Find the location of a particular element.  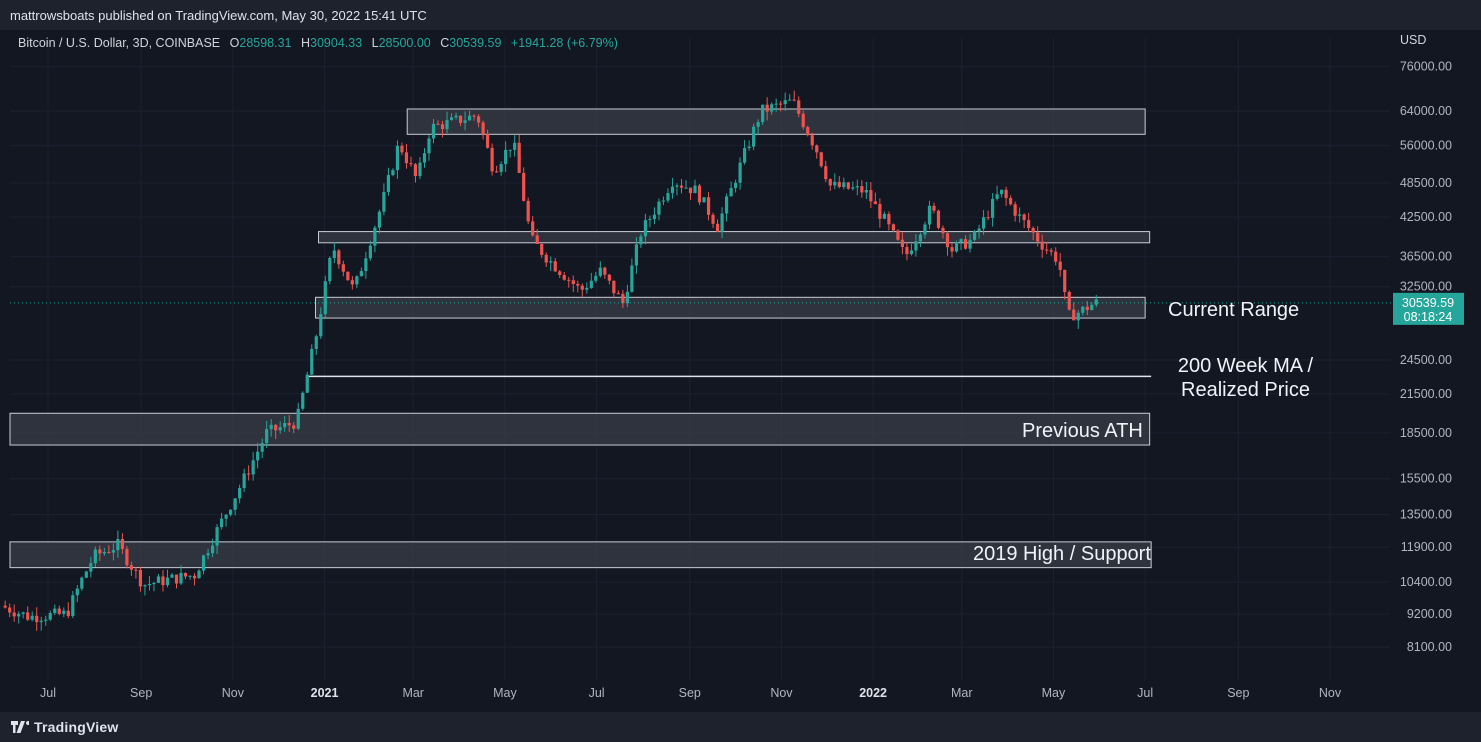

close-value: 30539.59 is located at coordinates (475, 43).